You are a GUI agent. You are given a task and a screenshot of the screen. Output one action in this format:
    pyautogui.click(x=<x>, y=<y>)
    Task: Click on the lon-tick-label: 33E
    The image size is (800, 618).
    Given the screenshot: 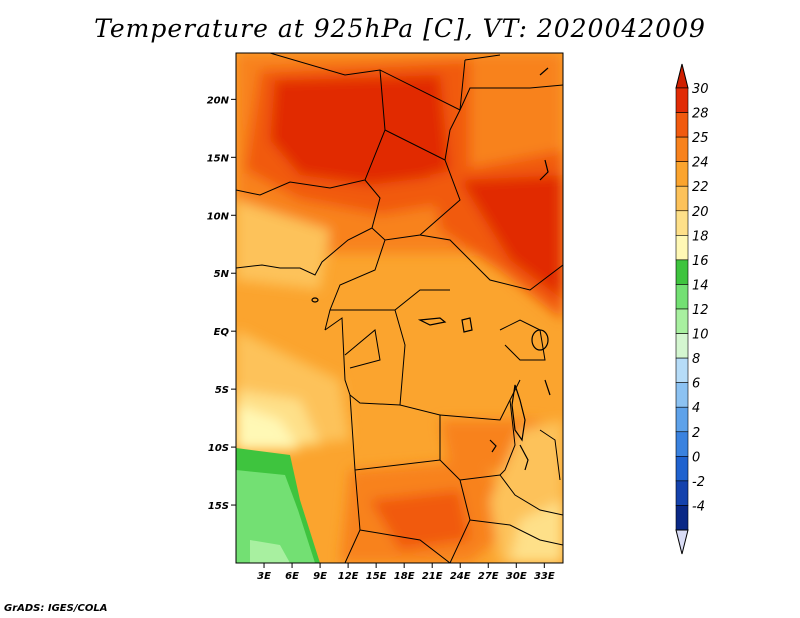 What is the action you would take?
    pyautogui.click(x=544, y=576)
    